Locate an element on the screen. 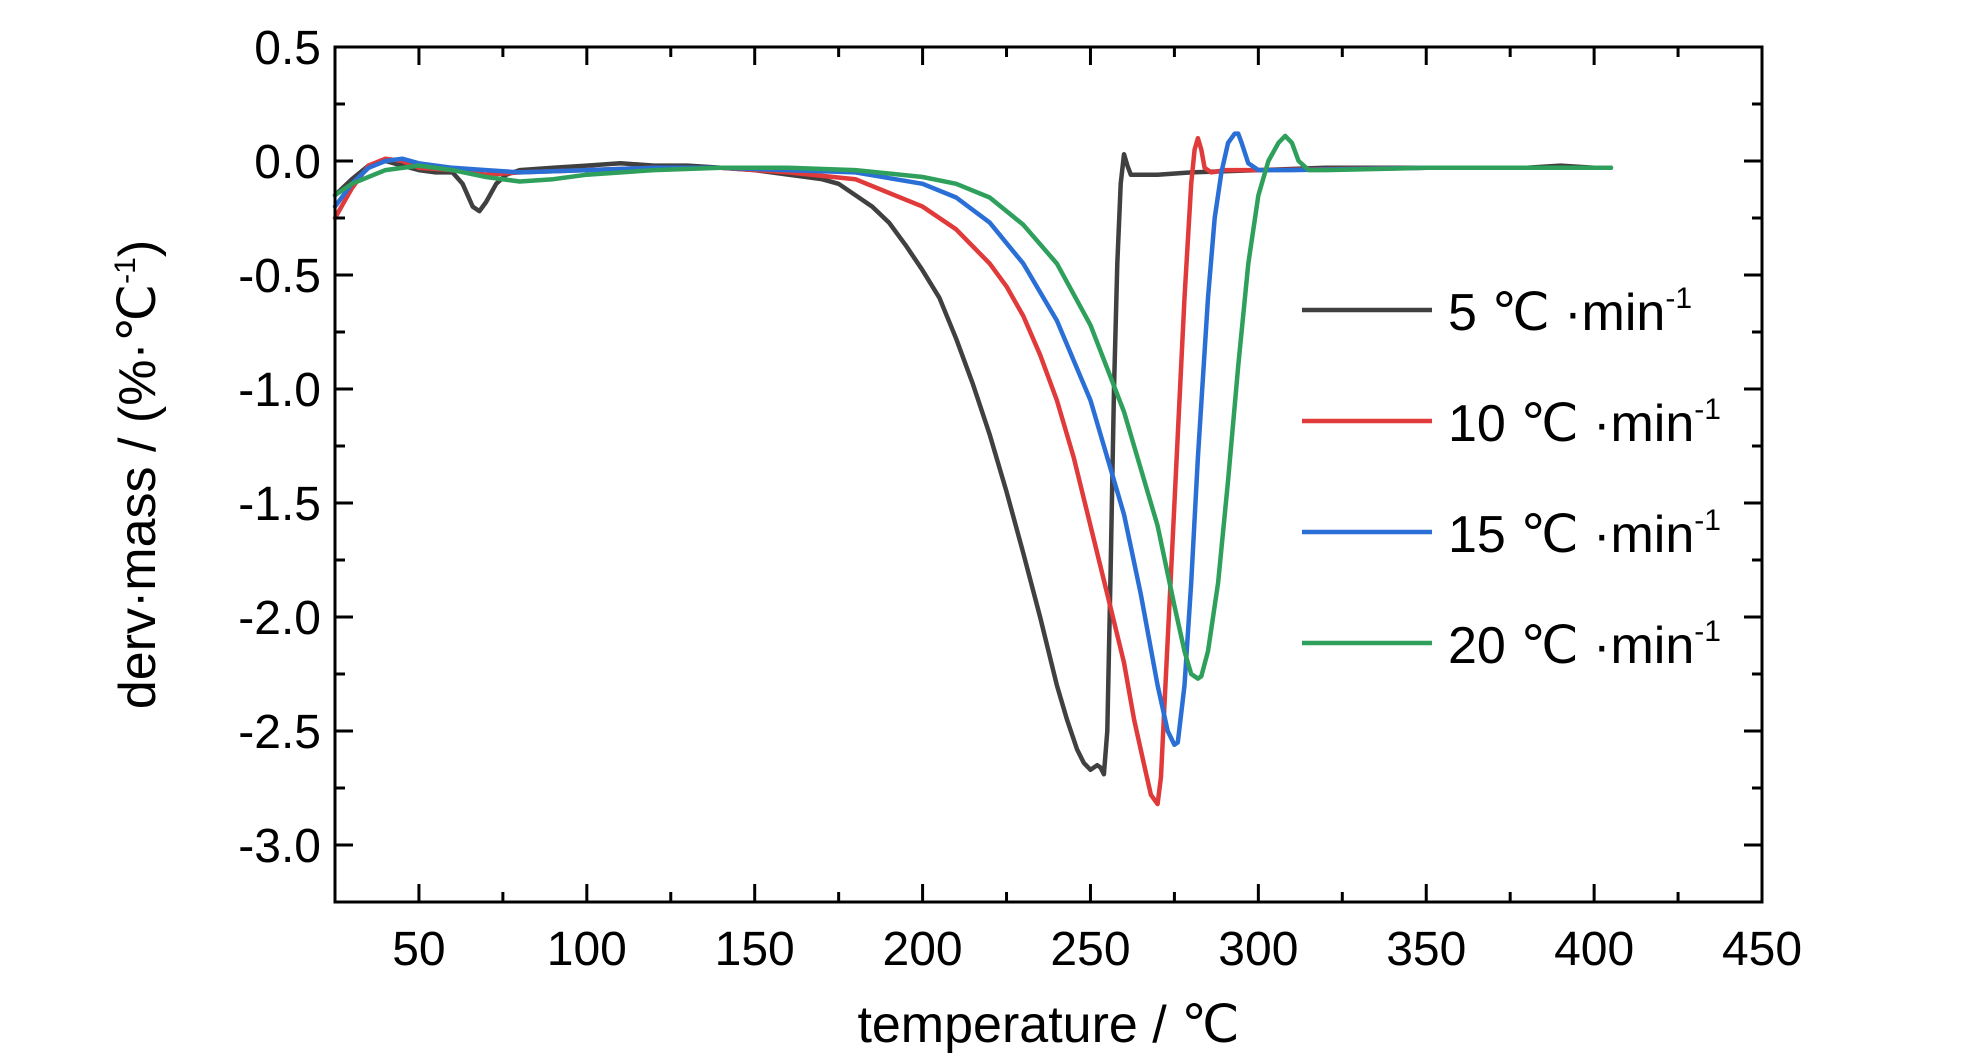 Image resolution: width=1984 pixels, height=1062 pixels. x-tick-label: 250 is located at coordinates (1090, 949).